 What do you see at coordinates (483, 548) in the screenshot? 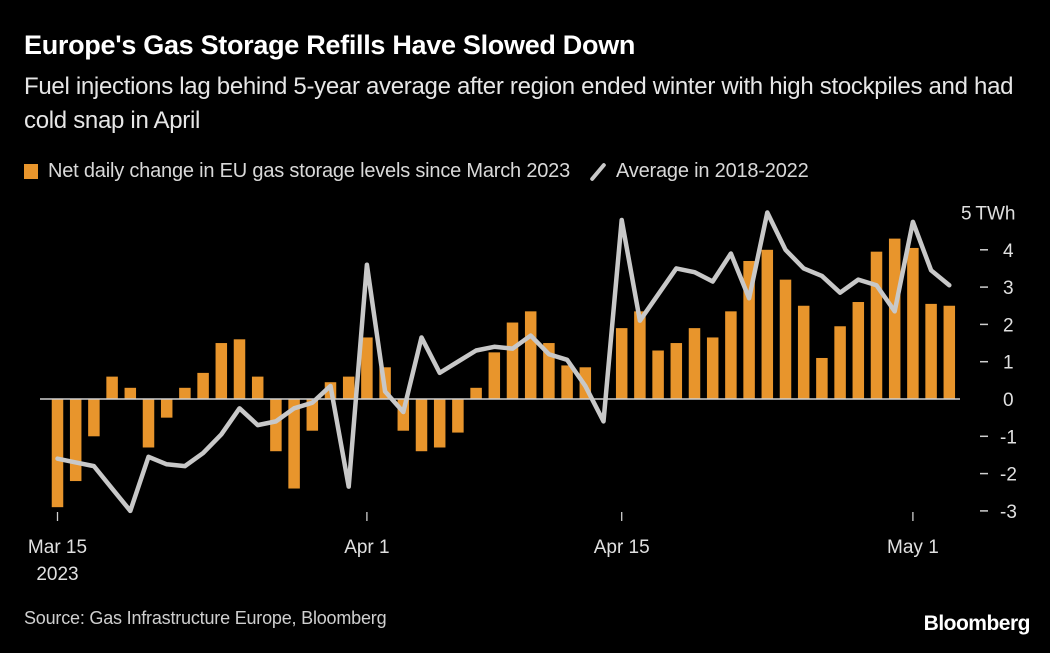
I see `x-axis: Mar 15 2023 Apr 1 Apr 15 May 1` at bounding box center [483, 548].